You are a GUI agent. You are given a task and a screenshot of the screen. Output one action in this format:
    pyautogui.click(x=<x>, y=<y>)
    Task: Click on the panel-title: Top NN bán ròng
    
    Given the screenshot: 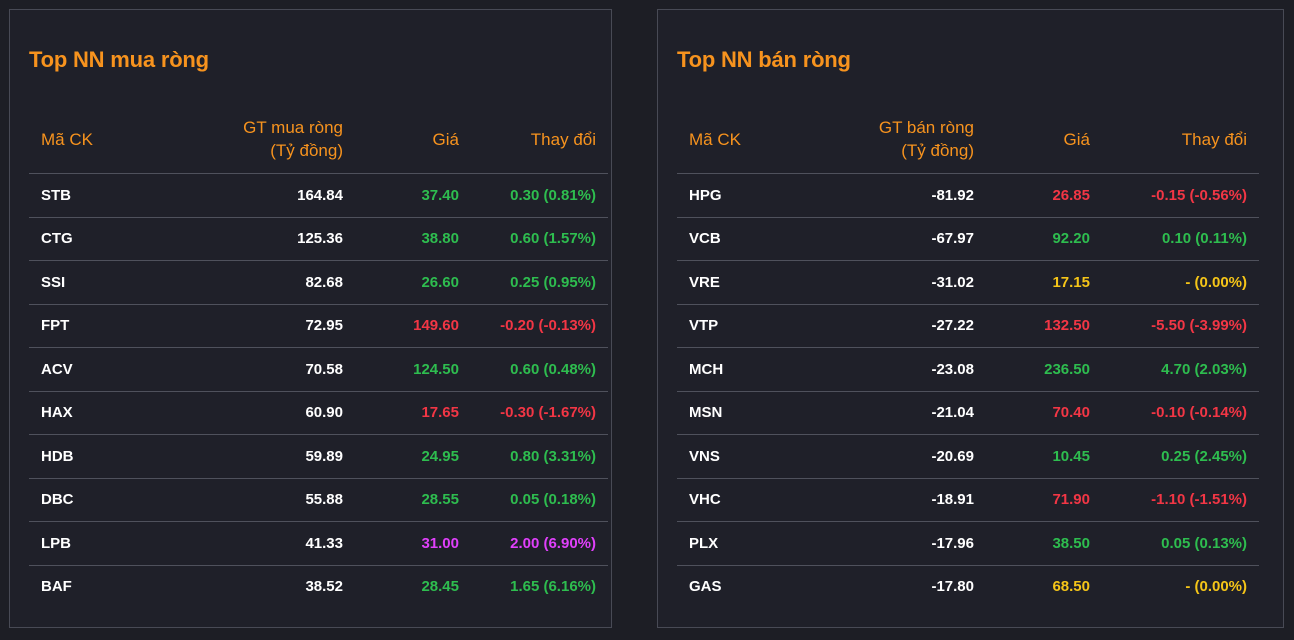 What is the action you would take?
    pyautogui.click(x=764, y=59)
    